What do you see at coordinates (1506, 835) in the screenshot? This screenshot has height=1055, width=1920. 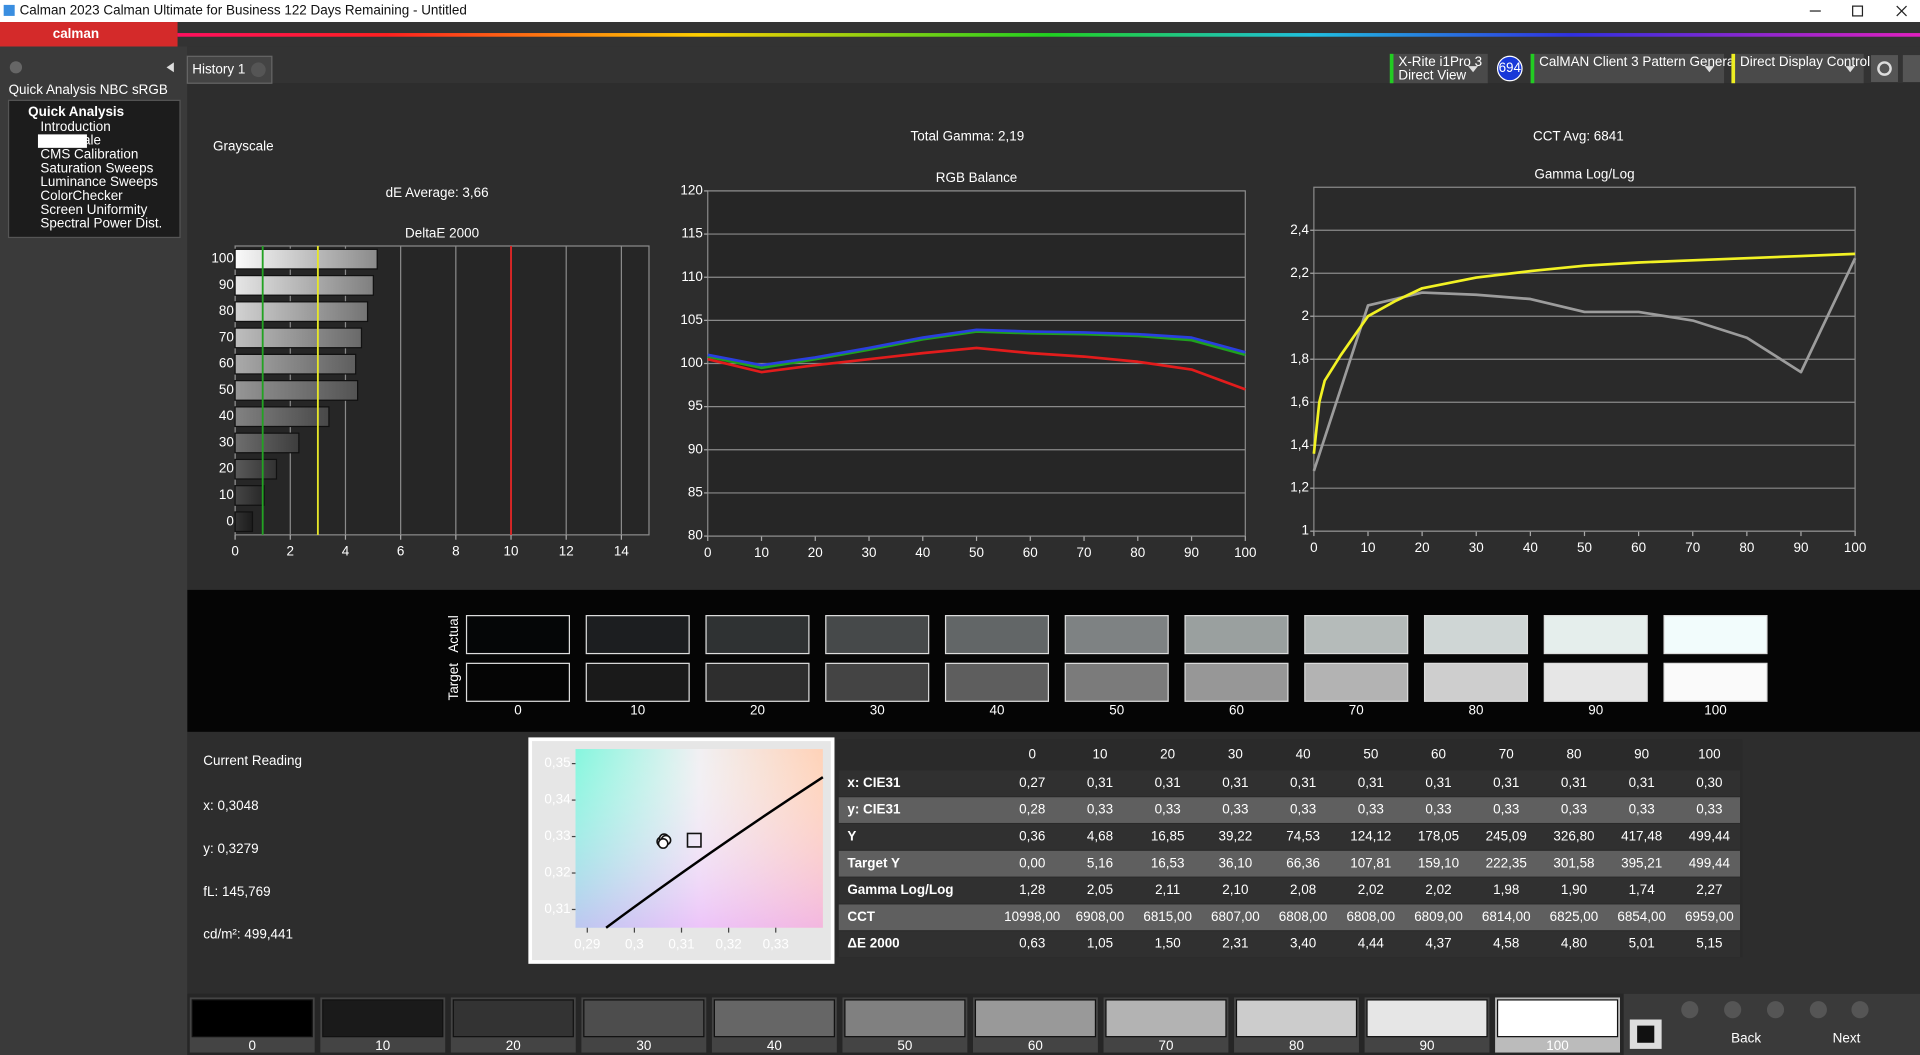 I see `table-cell: 245,09` at bounding box center [1506, 835].